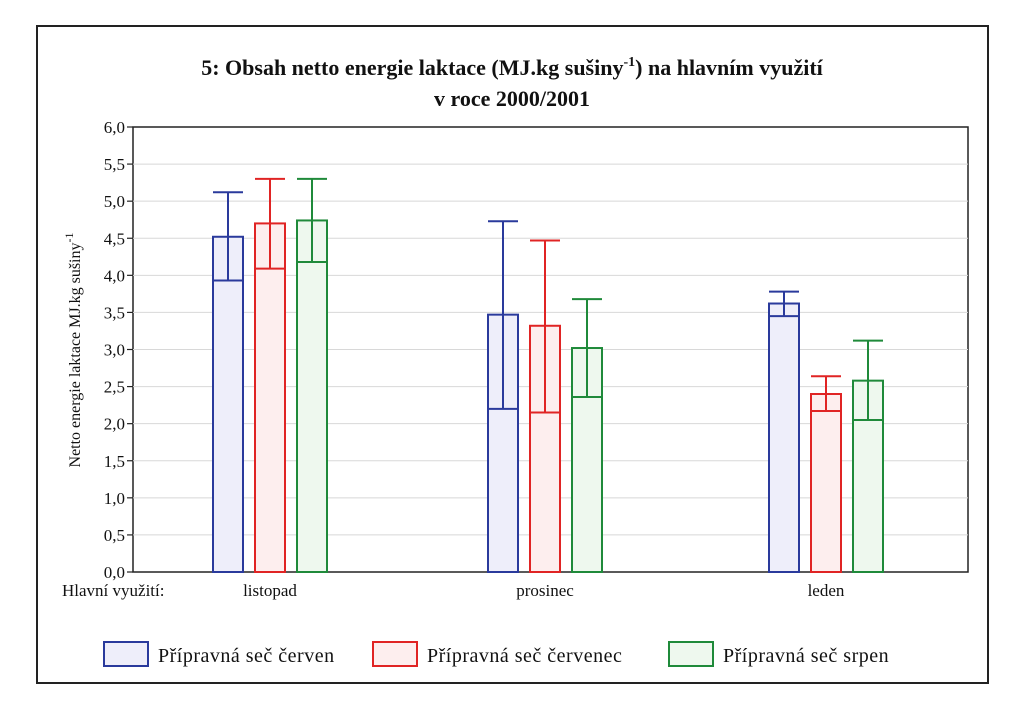 This screenshot has height=726, width=1024. What do you see at coordinates (270, 590) in the screenshot?
I see `category-label: listopad` at bounding box center [270, 590].